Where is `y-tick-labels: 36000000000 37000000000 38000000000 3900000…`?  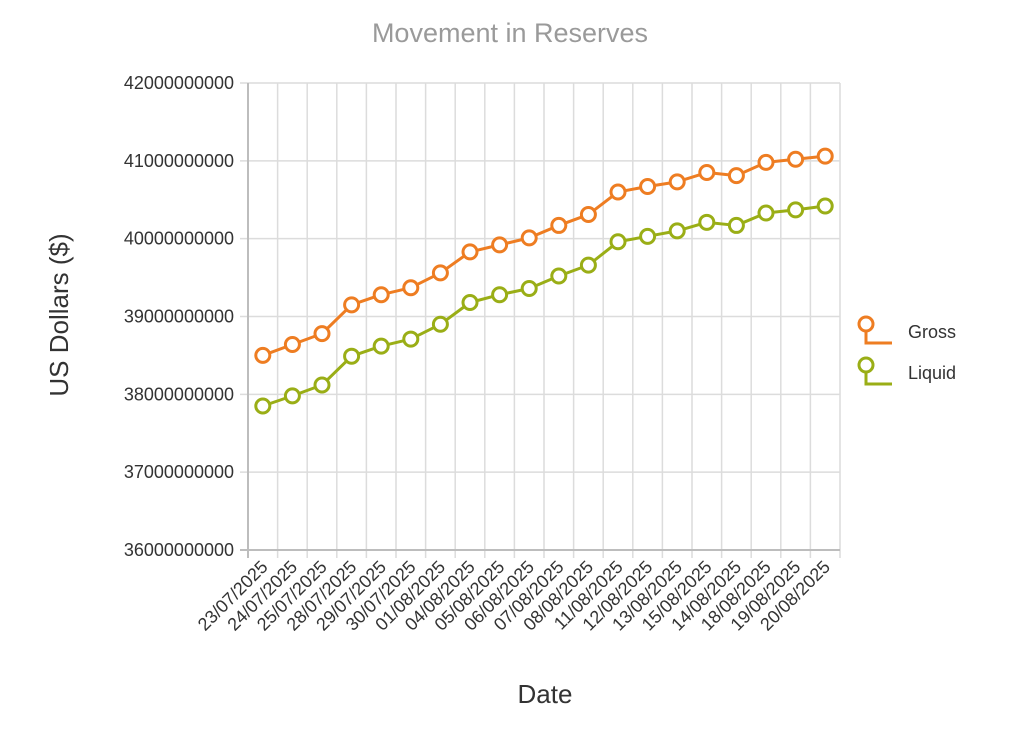
y-tick-labels: 36000000000 37000000000 38000000000 3900000… is located at coordinates (179, 316).